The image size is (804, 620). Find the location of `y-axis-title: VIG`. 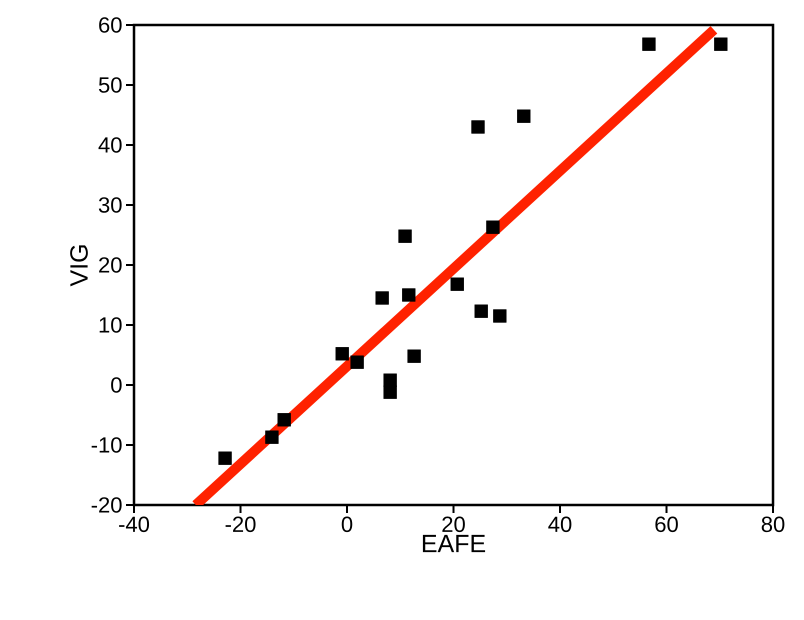

y-axis-title: VIG is located at coordinates (79, 265).